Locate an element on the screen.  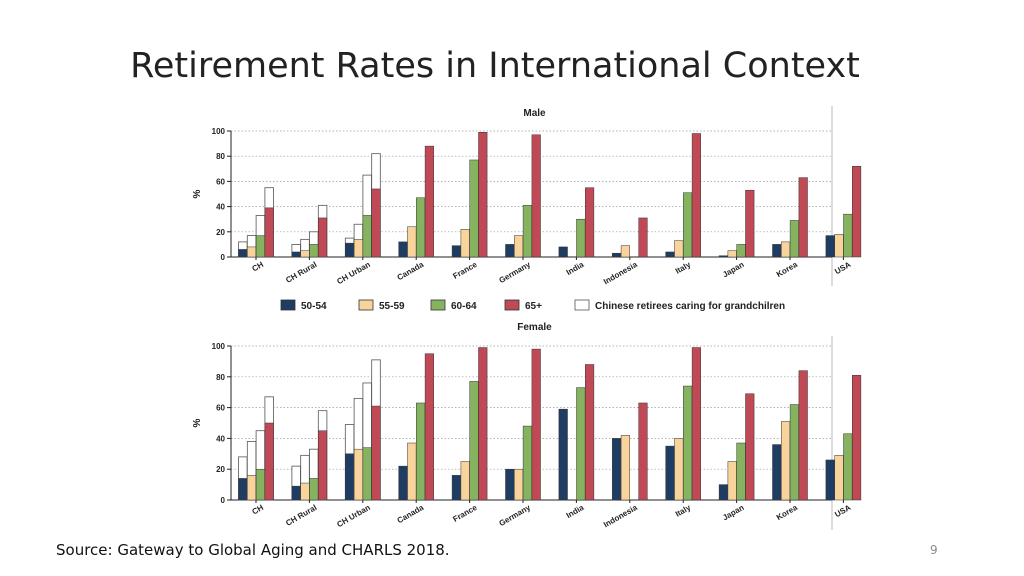
x-tick-label-germany: Germany is located at coordinates (514, 272).